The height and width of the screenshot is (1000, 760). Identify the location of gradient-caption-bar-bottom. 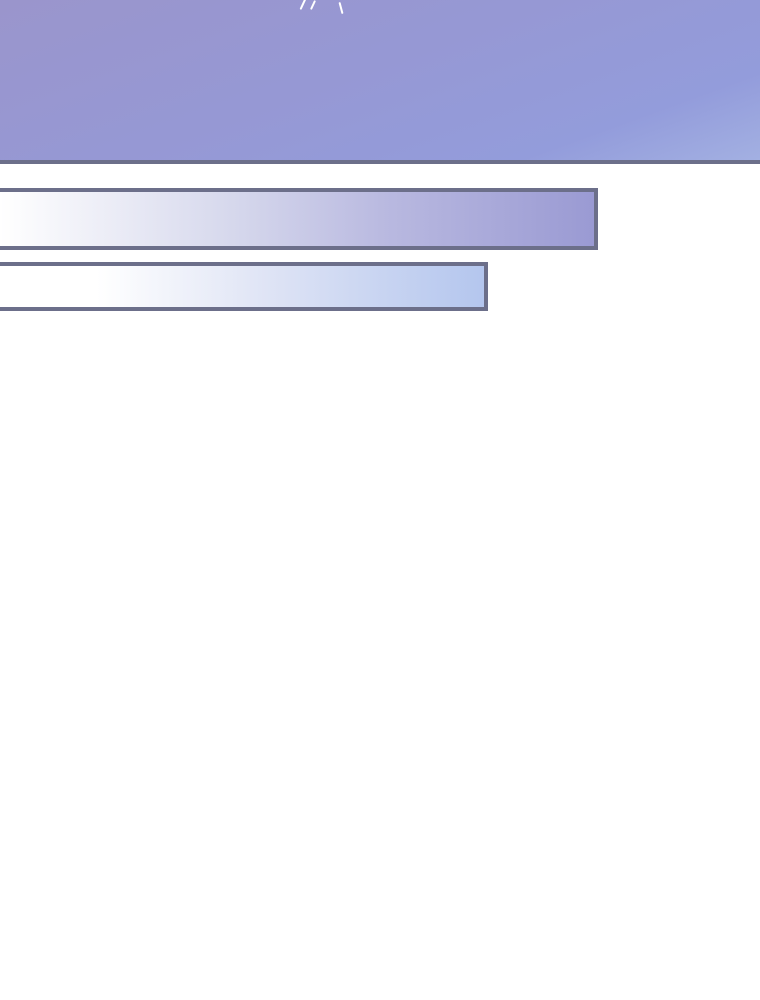
(244, 286).